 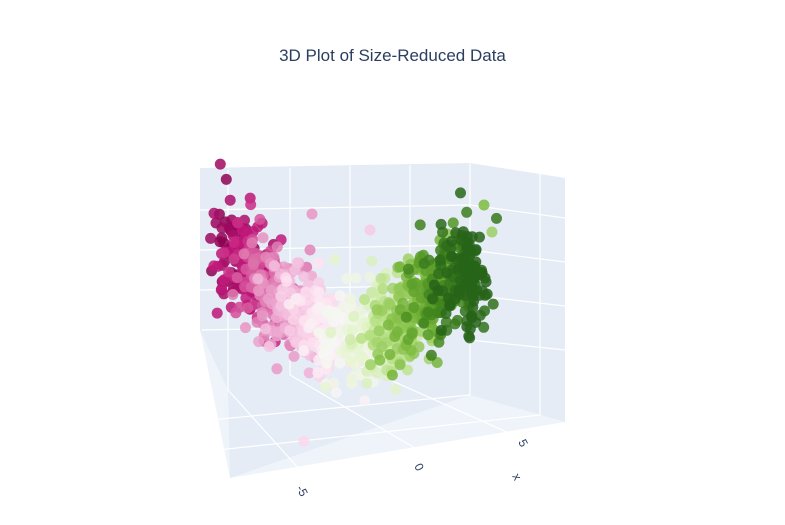 What do you see at coordinates (379, 432) in the screenshot?
I see `grid-line-floor` at bounding box center [379, 432].